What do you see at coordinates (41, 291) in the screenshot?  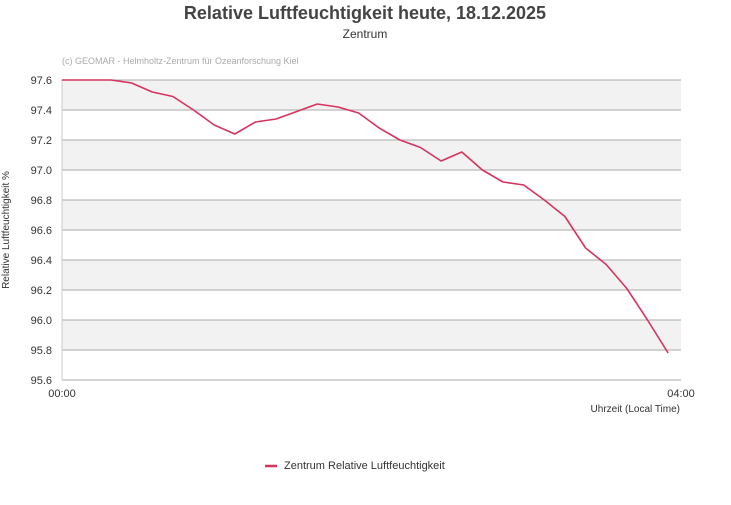 I see `y-tick-label: 96.2` at bounding box center [41, 291].